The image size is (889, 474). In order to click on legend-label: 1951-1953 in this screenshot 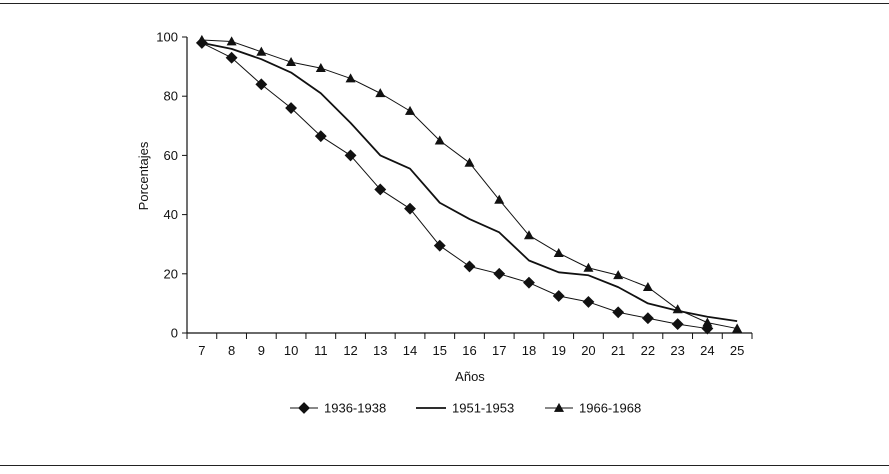, I will do `click(483, 408)`.